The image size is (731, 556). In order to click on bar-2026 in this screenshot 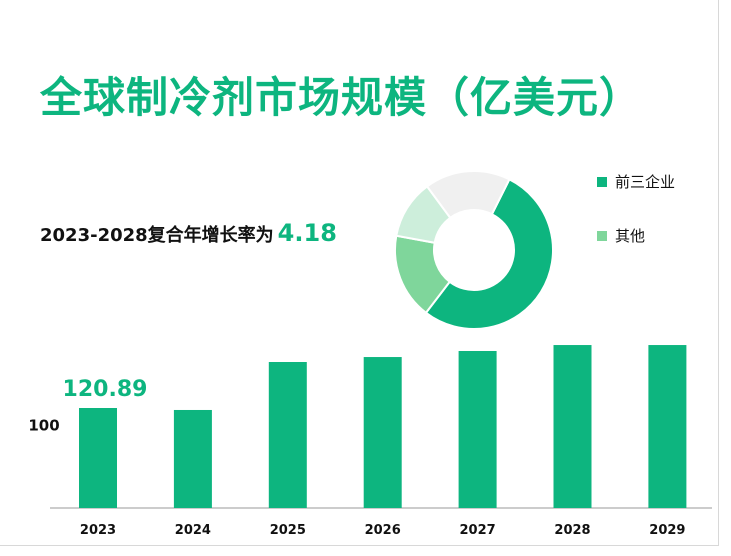, I will do `click(382, 432)`.